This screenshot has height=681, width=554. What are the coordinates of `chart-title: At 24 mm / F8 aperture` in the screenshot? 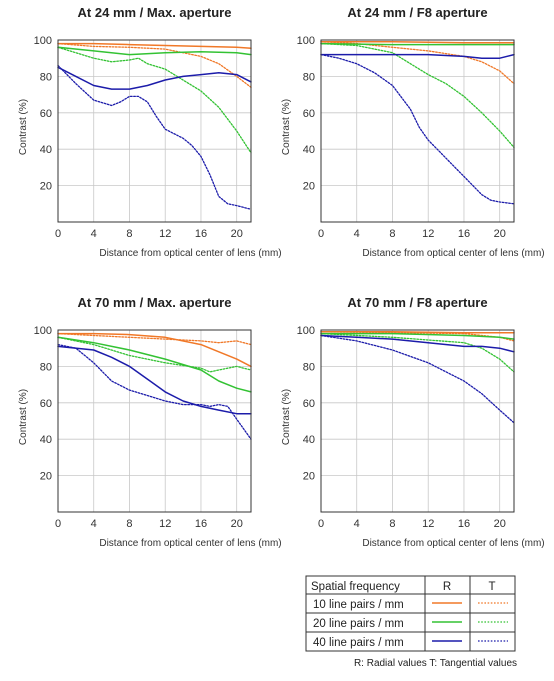 It's located at (417, 12).